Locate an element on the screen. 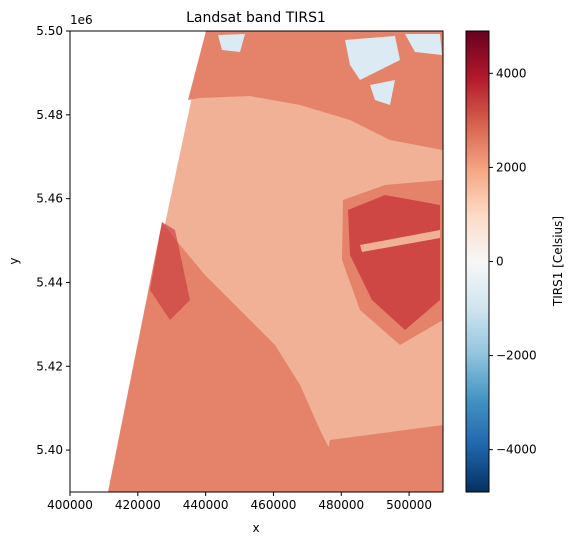  y-tick-label: 5.46 is located at coordinates (49, 199).